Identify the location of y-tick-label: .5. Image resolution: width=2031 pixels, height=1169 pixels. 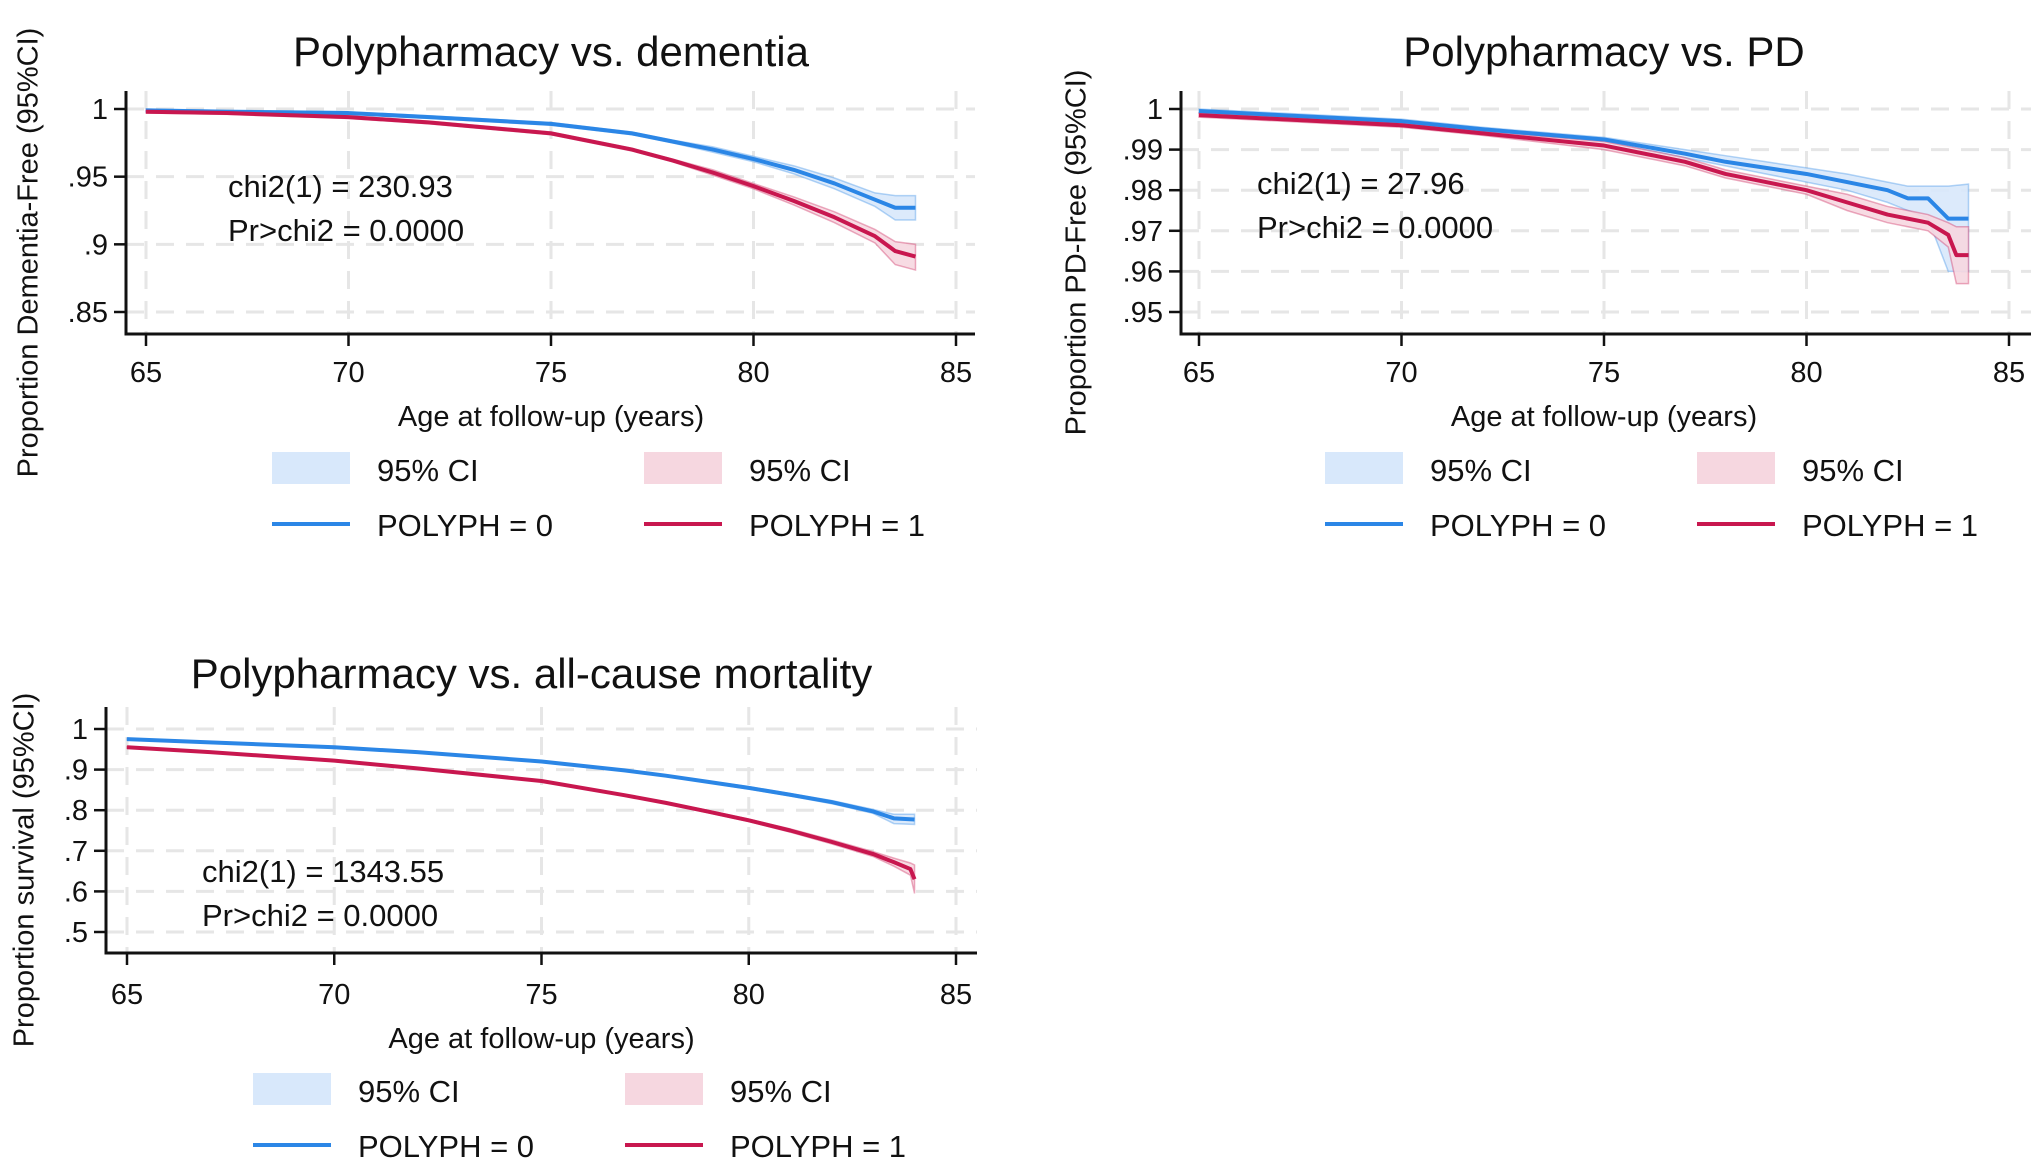
(76, 933).